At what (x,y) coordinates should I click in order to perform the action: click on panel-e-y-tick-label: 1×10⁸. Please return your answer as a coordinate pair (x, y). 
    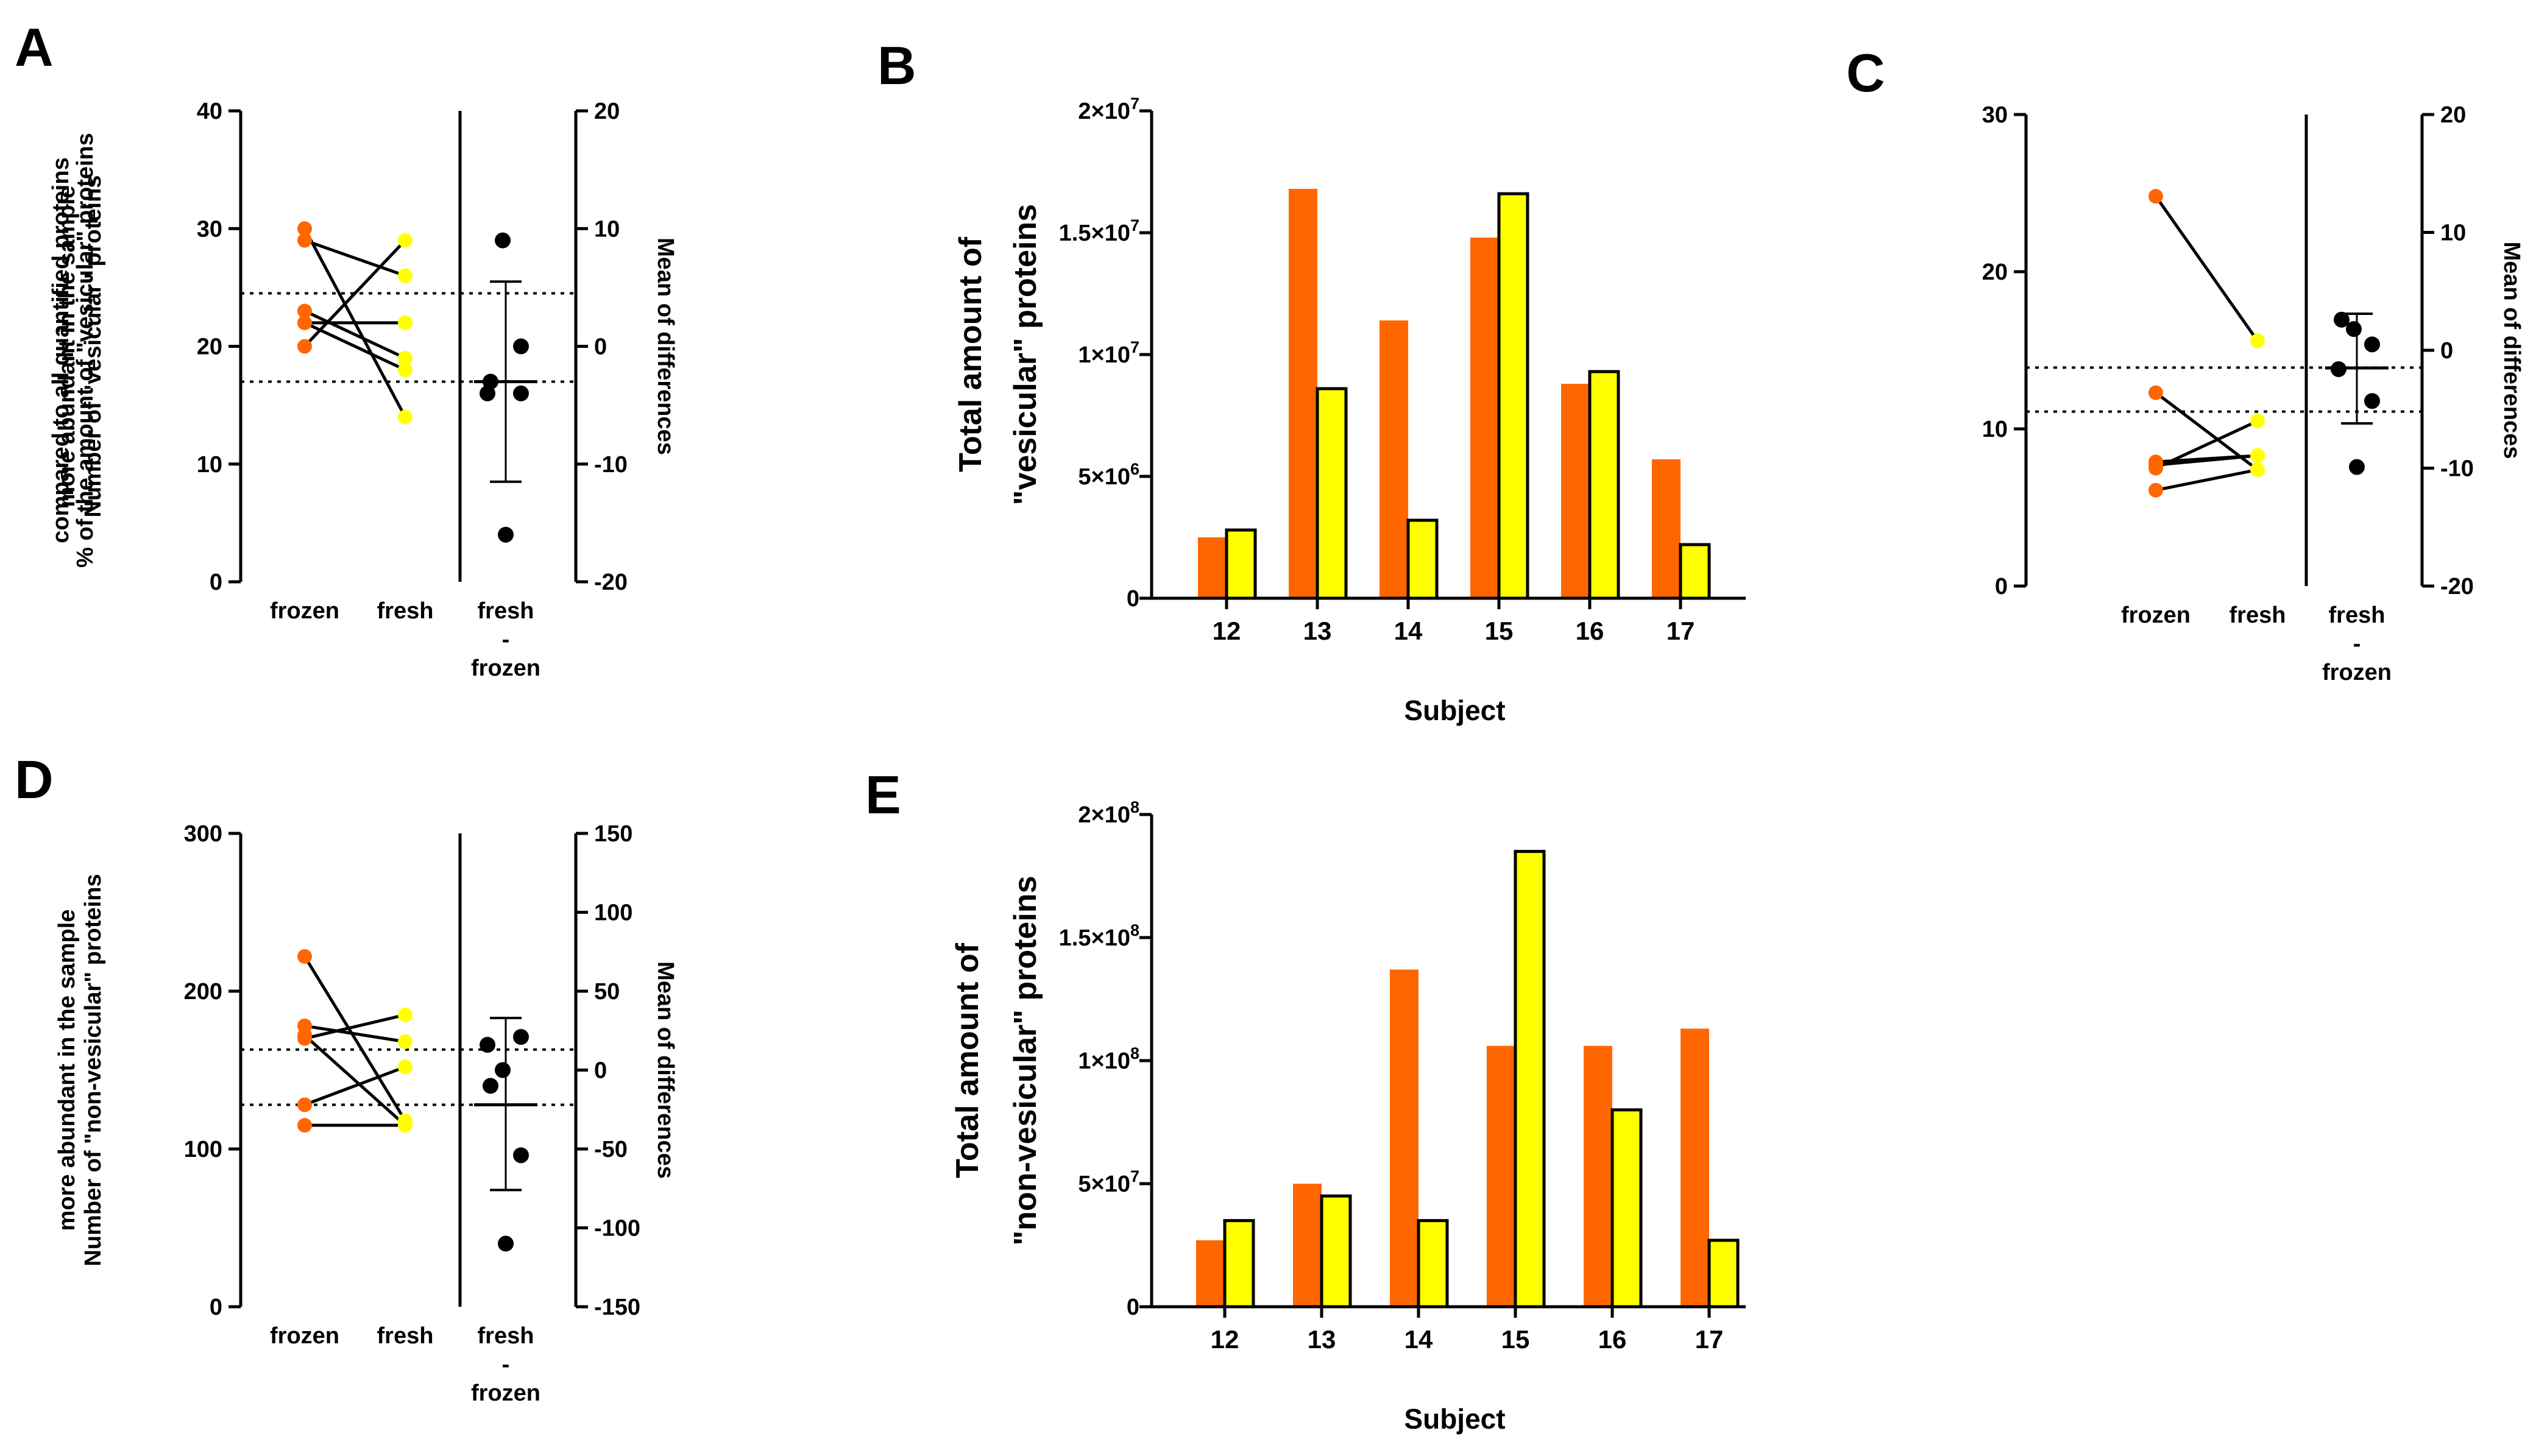
    Looking at the image, I should click on (1108, 1059).